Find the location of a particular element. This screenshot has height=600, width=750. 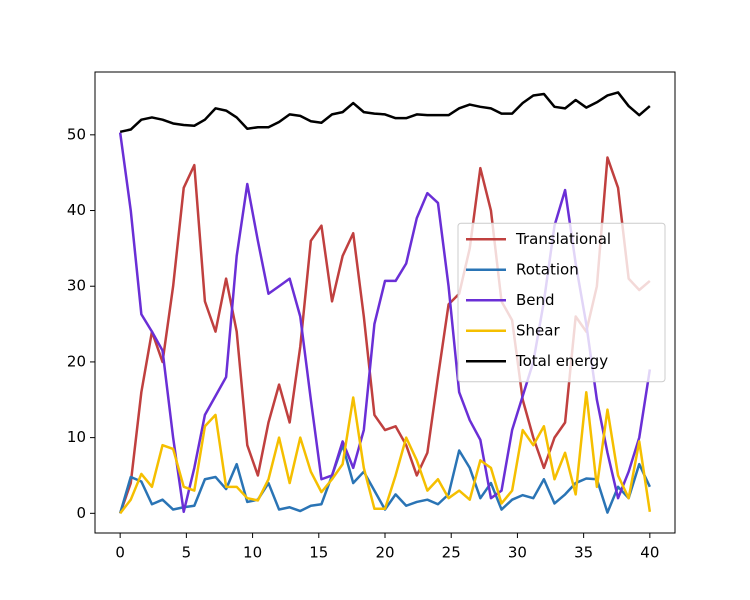

y-tick-label: 30 is located at coordinates (76, 286).